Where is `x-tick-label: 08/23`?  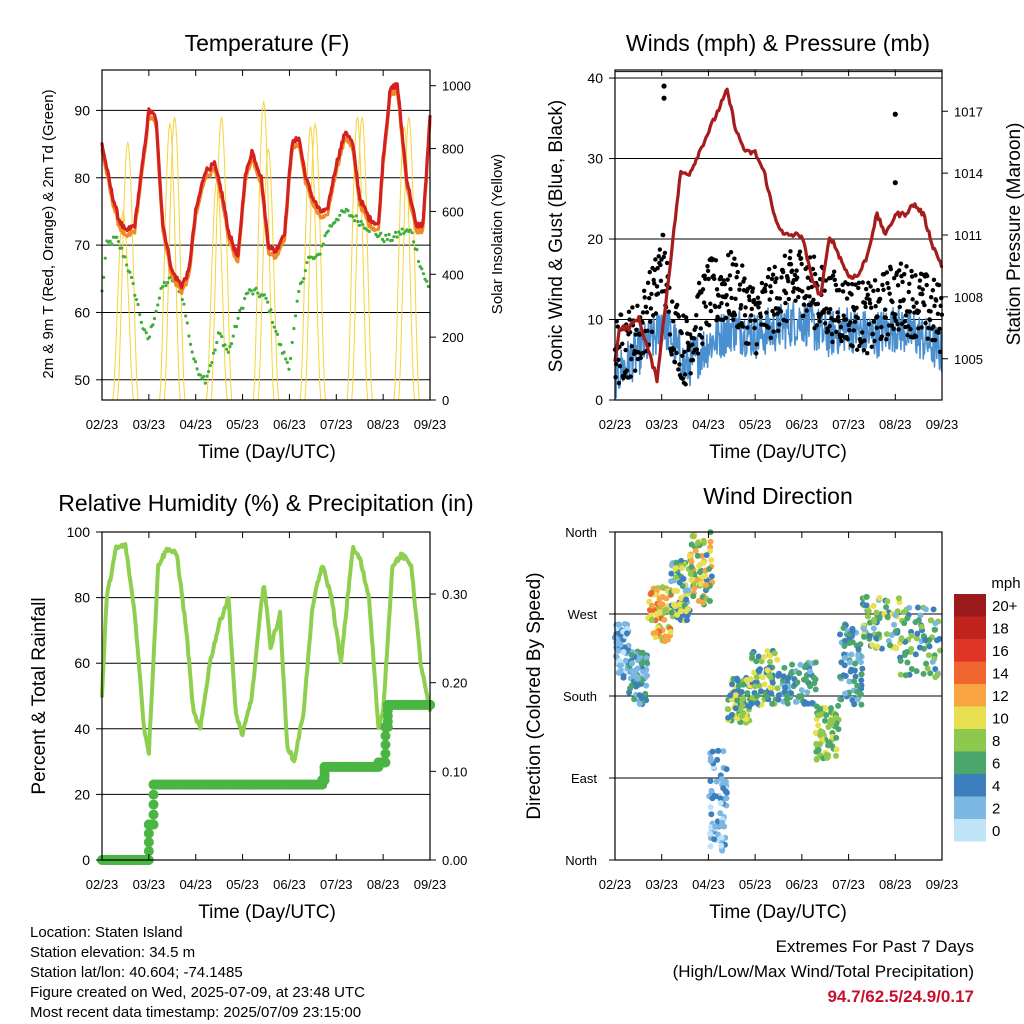 x-tick-label: 08/23 is located at coordinates (383, 424).